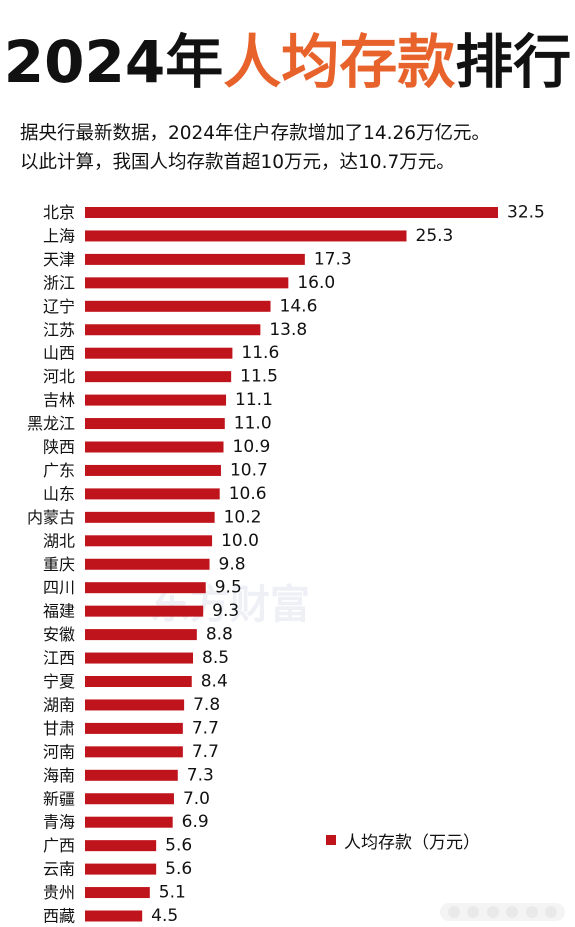 Image resolution: width=575 pixels, height=927 pixels. What do you see at coordinates (59, 329) in the screenshot?
I see `category-label: 江苏` at bounding box center [59, 329].